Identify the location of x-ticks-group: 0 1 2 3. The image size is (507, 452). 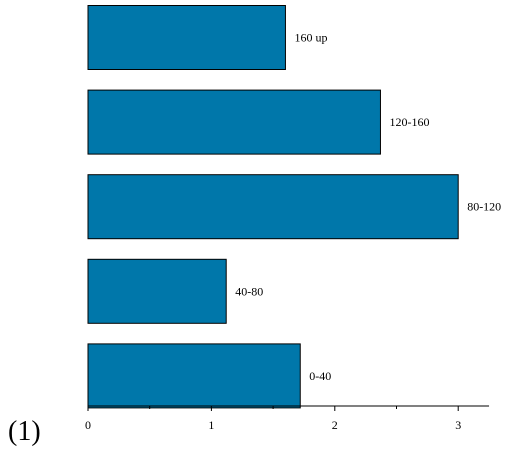
(273, 419).